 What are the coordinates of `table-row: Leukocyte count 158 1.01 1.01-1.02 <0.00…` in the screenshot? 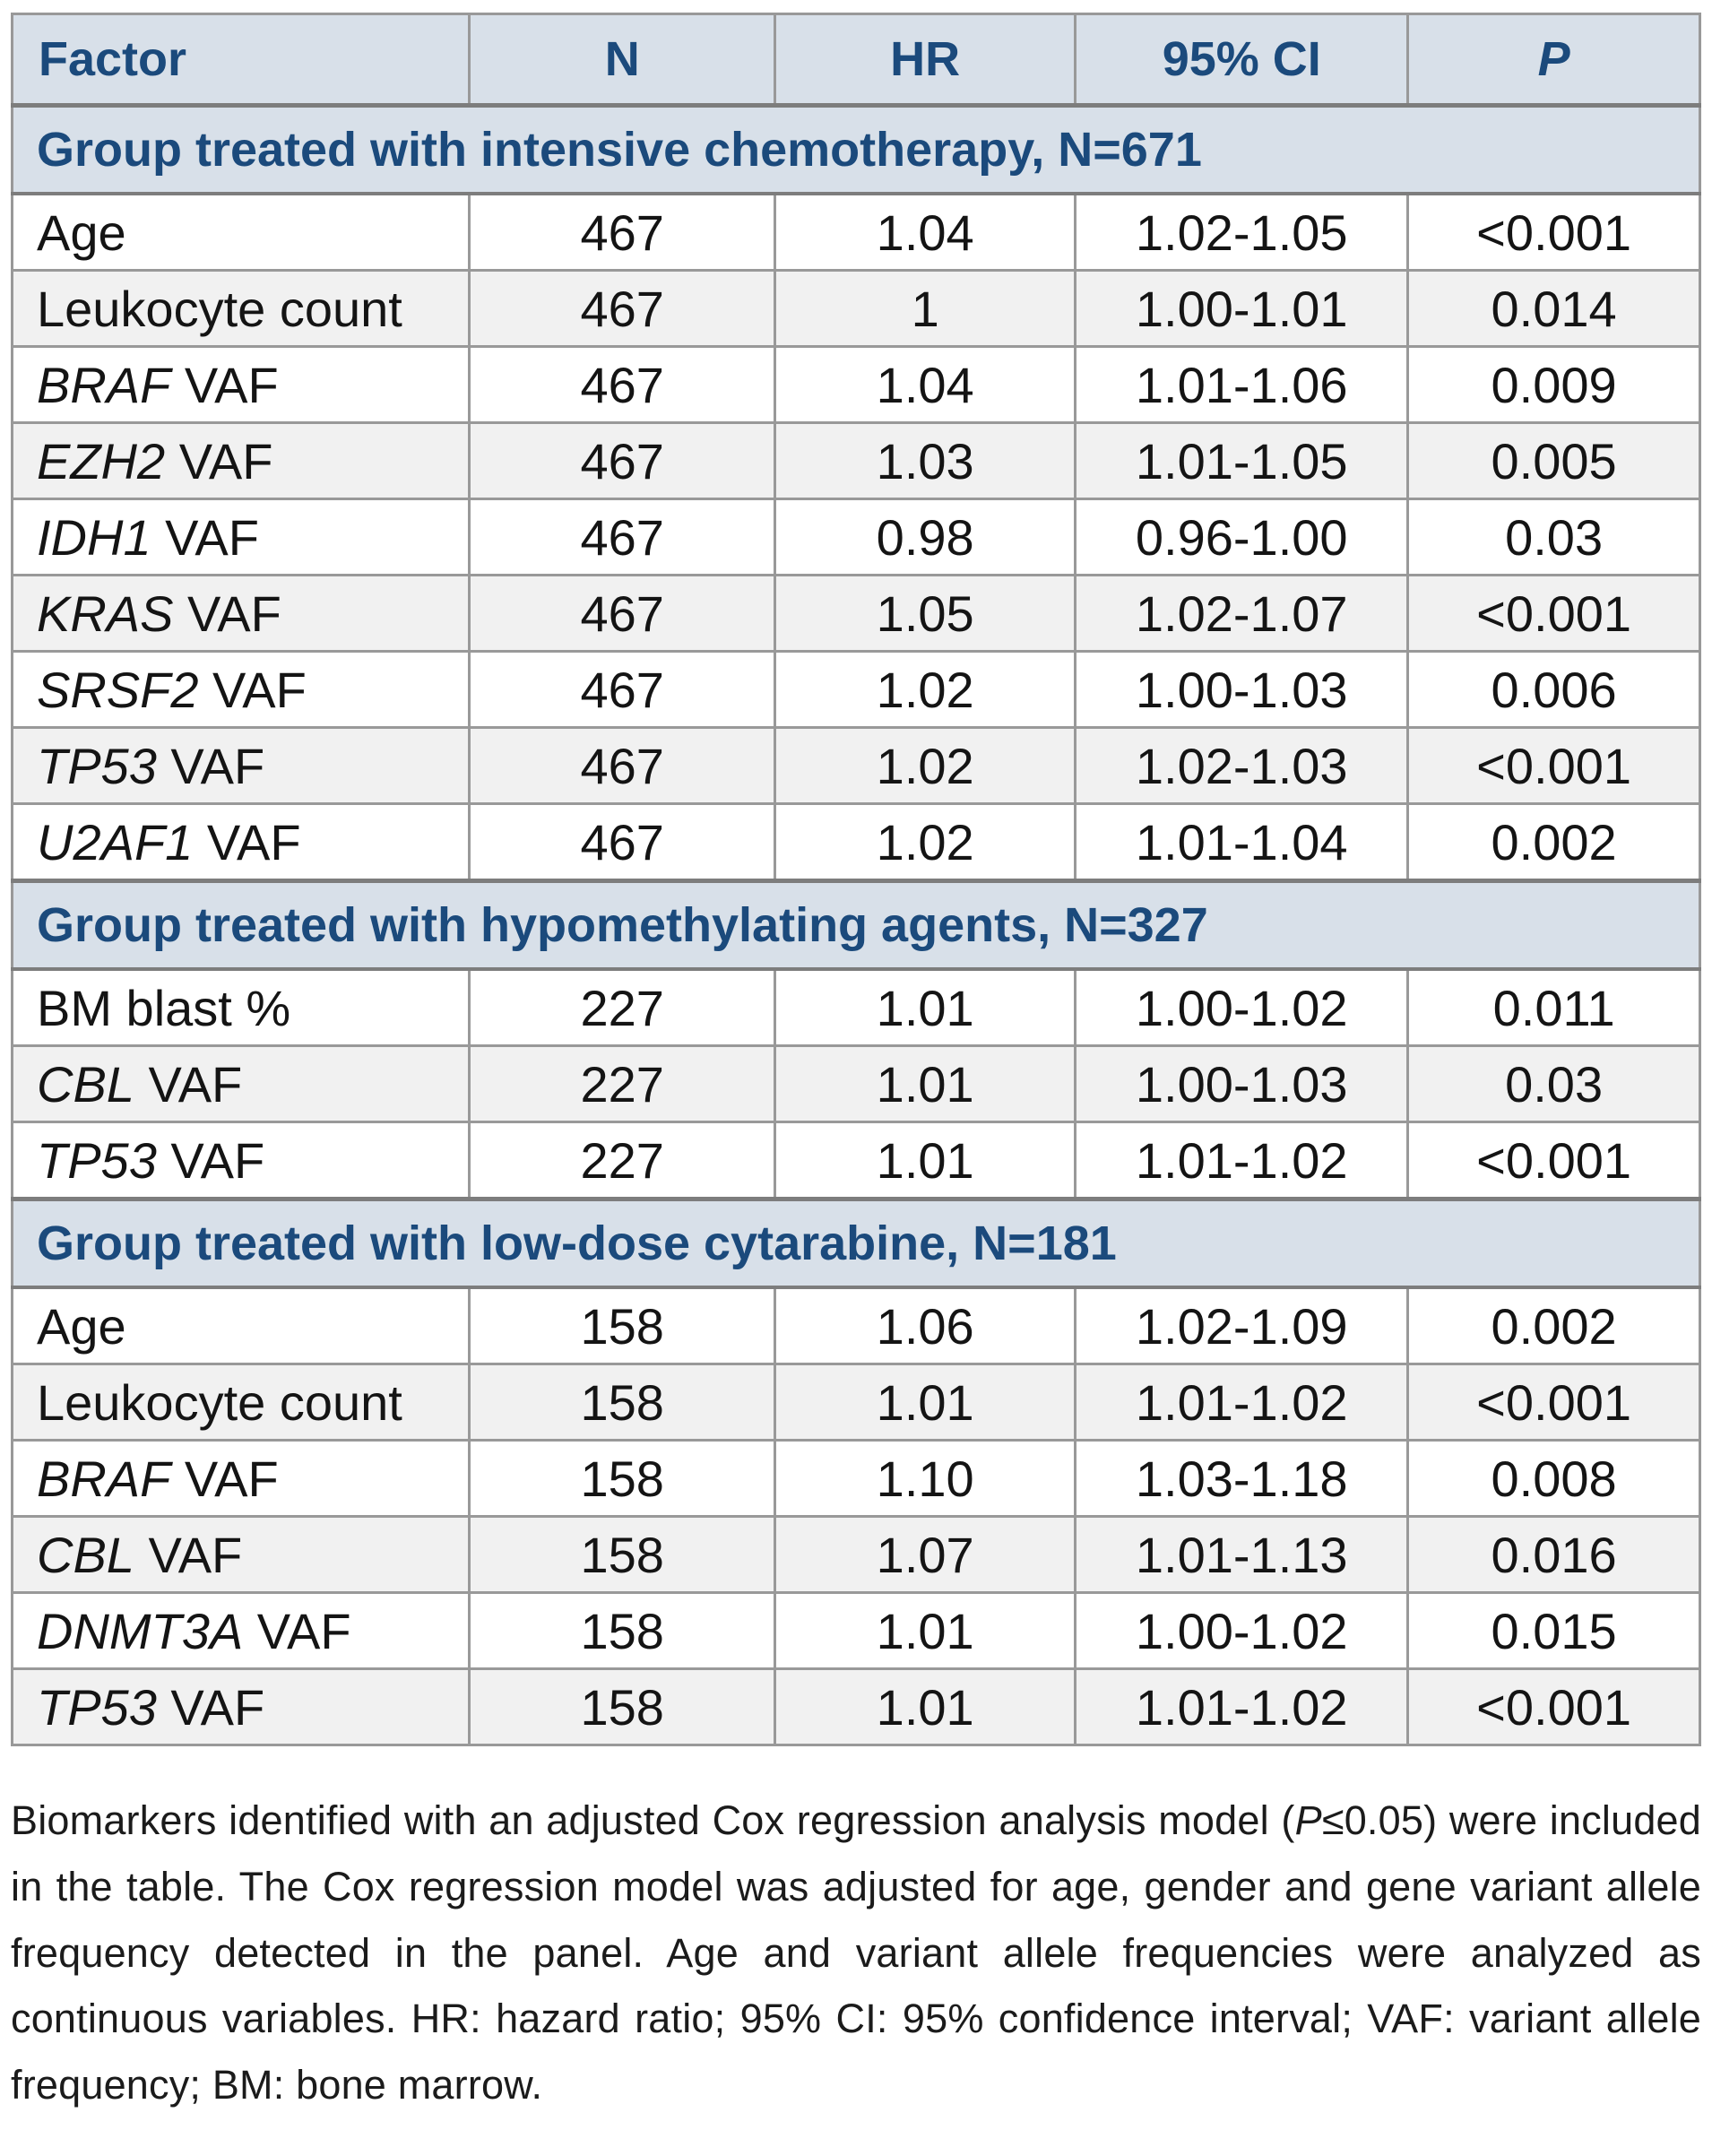 It's located at (855, 1402).